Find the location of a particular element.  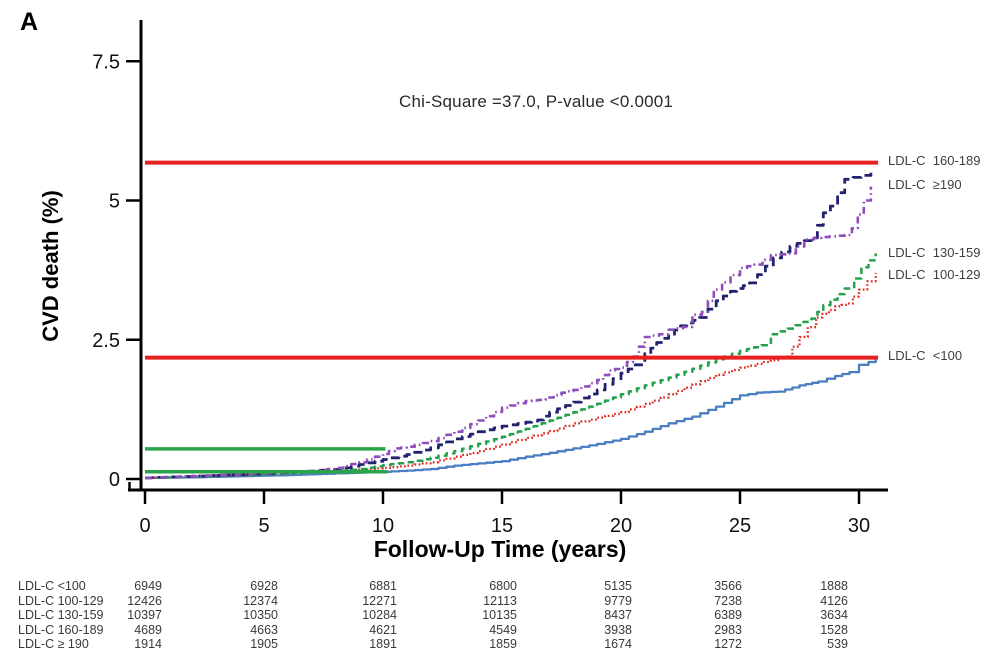

at-risk-count: 6881 is located at coordinates (383, 586).